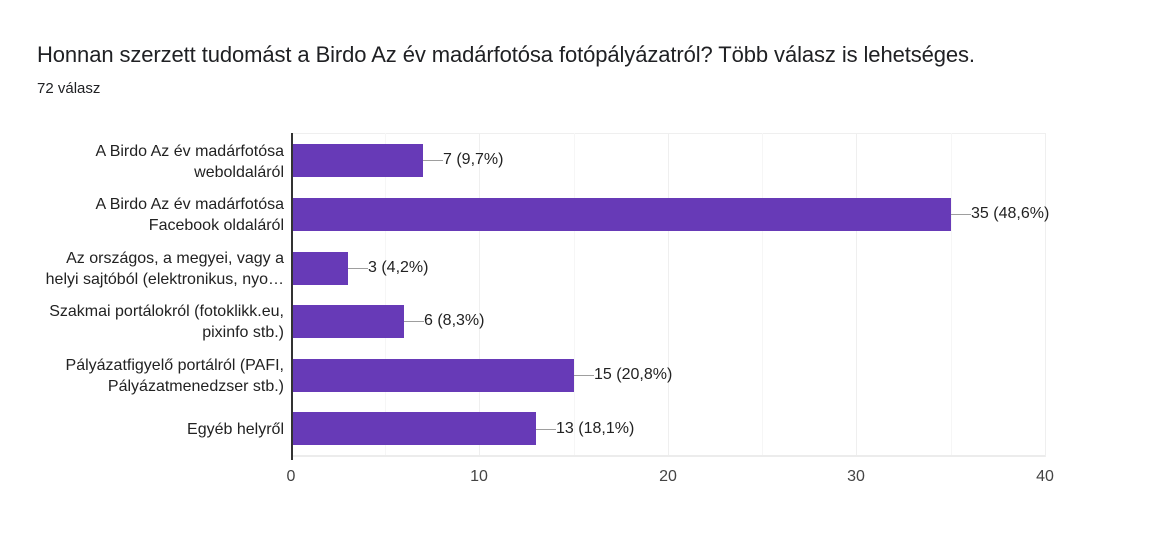 This screenshot has height=552, width=1162. What do you see at coordinates (243, 332) in the screenshot?
I see `category-label-line: pixinfo stb.)` at bounding box center [243, 332].